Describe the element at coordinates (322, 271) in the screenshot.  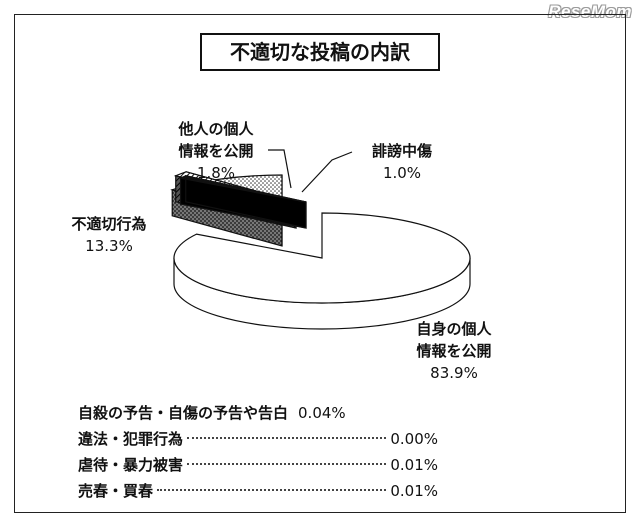
I see `slice-self-personal-info` at that location.